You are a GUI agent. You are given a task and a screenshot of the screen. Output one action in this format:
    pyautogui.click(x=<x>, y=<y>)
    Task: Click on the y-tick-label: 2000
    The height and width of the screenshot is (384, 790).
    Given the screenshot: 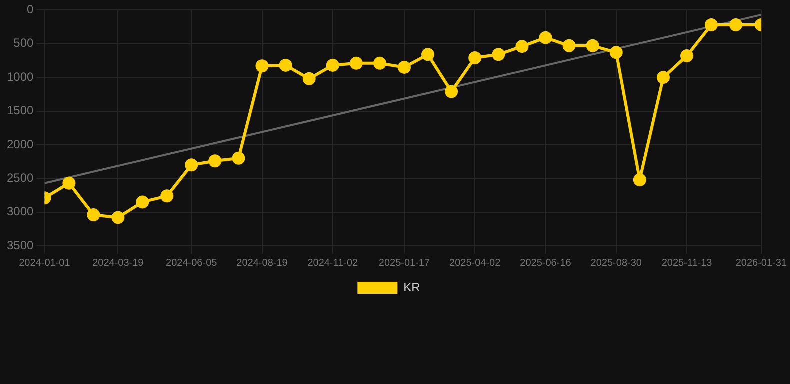 What is the action you would take?
    pyautogui.click(x=20, y=144)
    